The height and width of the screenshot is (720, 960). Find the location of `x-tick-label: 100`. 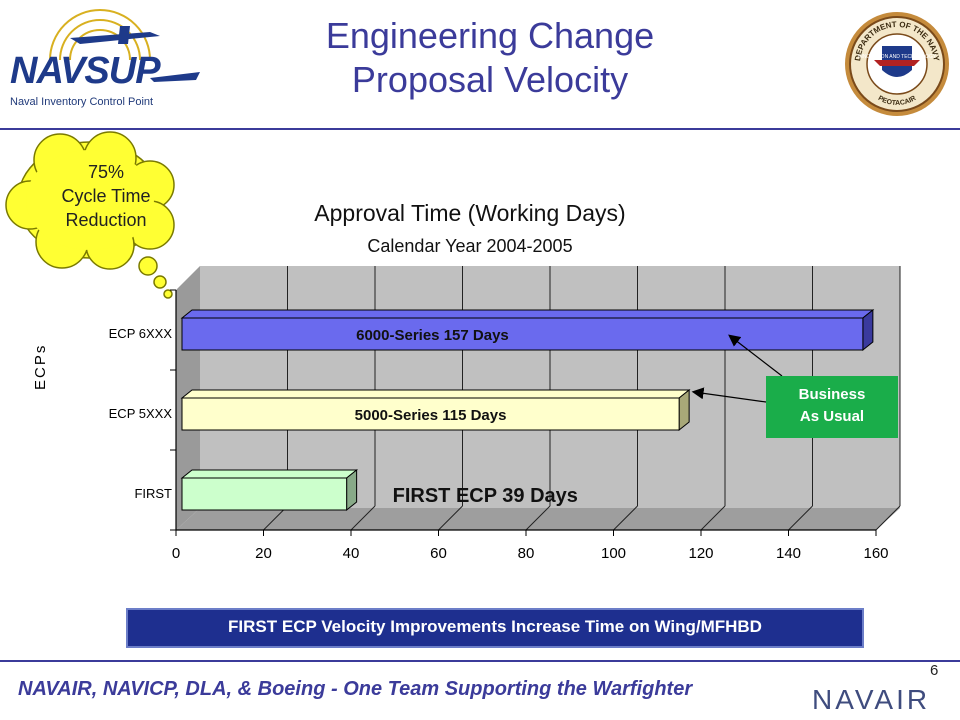

x-tick-label: 100 is located at coordinates (613, 553).